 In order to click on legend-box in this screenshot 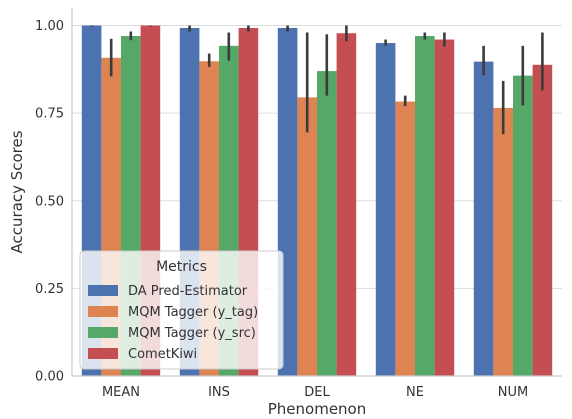, I will do `click(181, 310)`.